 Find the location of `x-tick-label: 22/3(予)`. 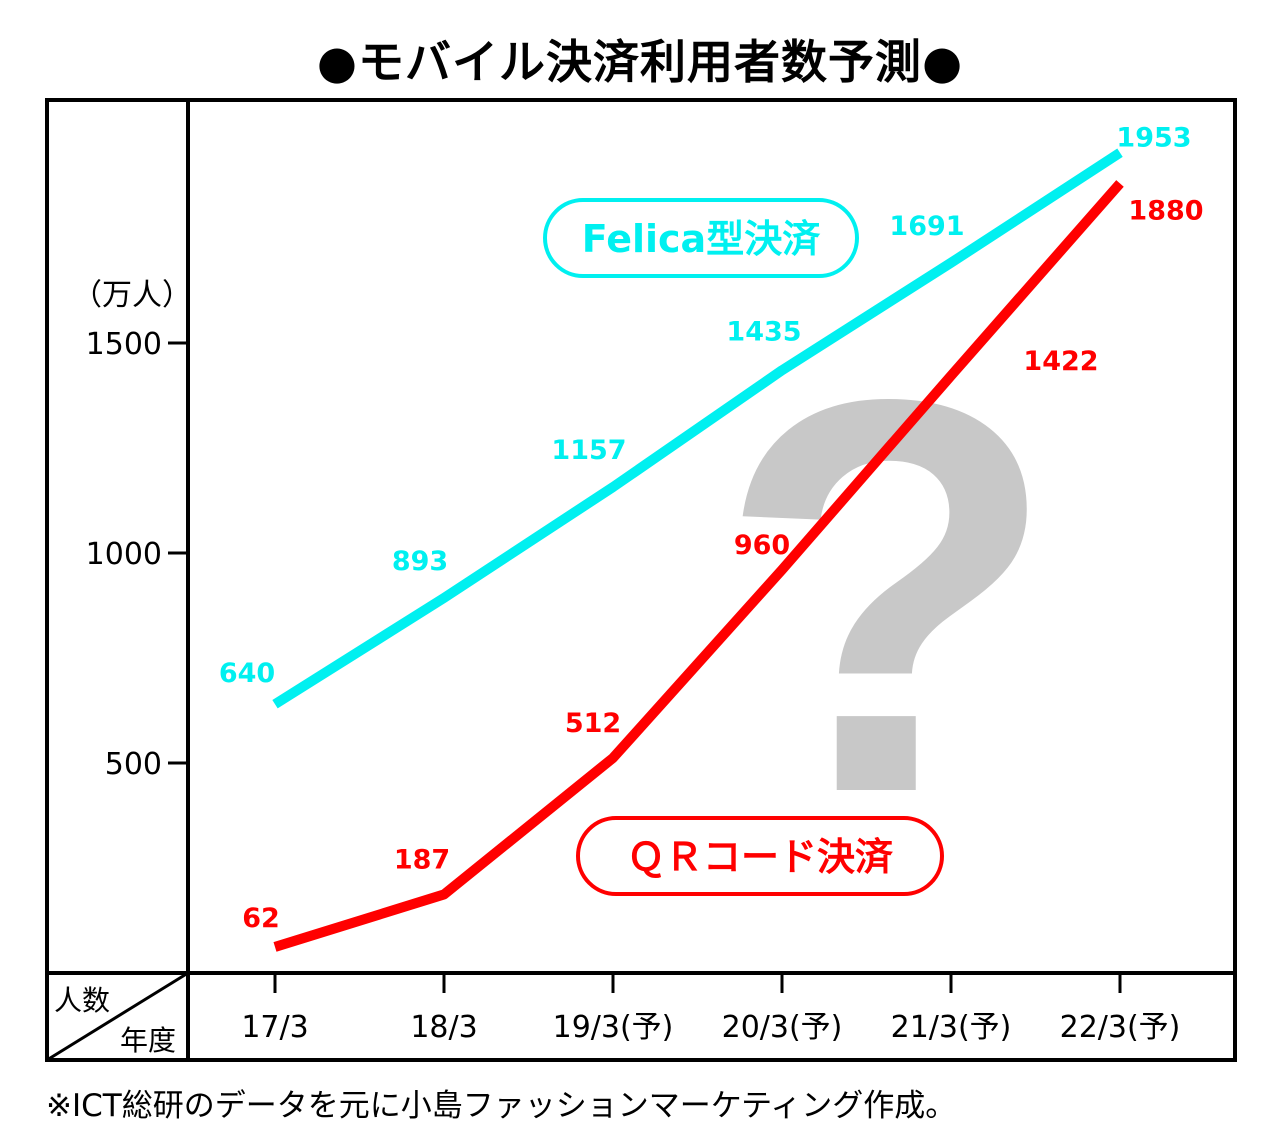

x-tick-label: 22/3(予) is located at coordinates (1120, 1027).